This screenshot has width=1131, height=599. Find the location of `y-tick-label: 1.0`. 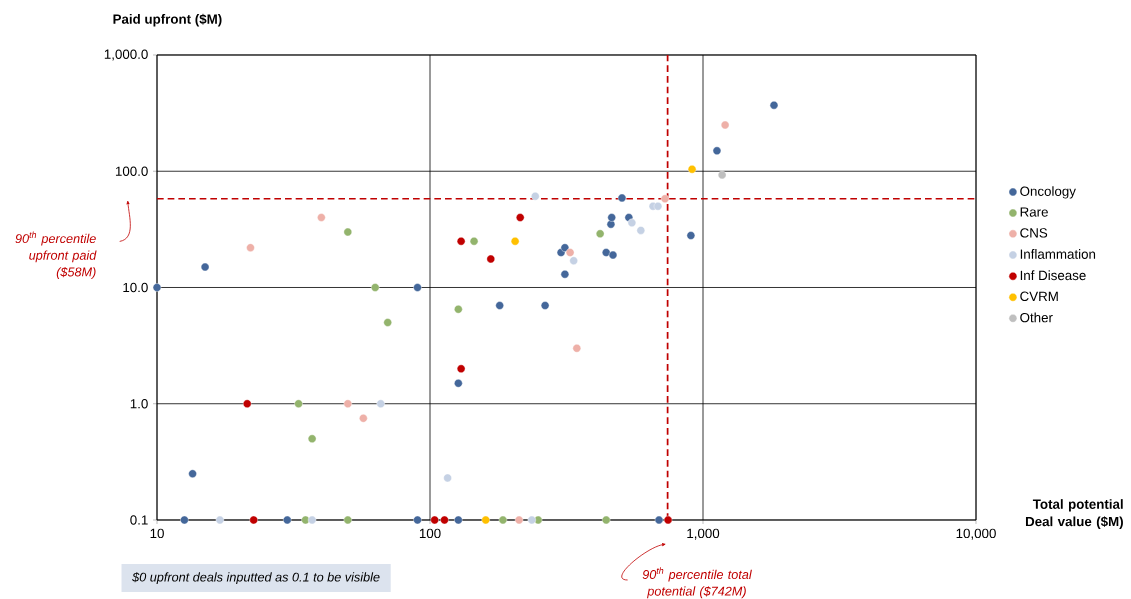

y-tick-label: 1.0 is located at coordinates (139, 404).